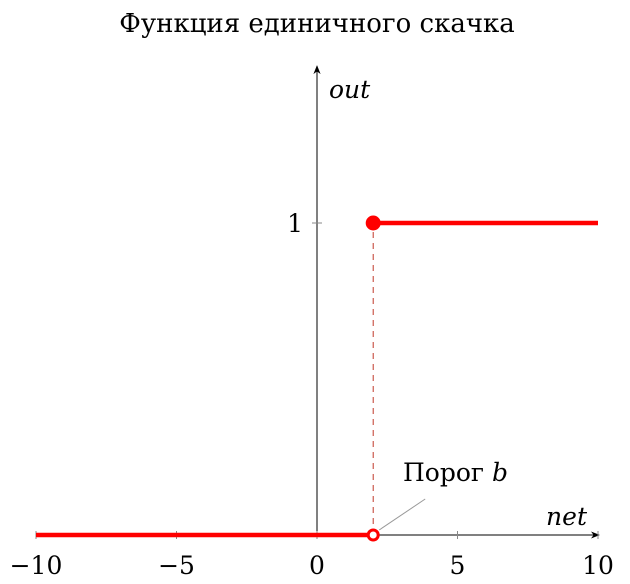 This screenshot has height=584, width=630. I want to click on x-tick-label: −10, so click(36, 565).